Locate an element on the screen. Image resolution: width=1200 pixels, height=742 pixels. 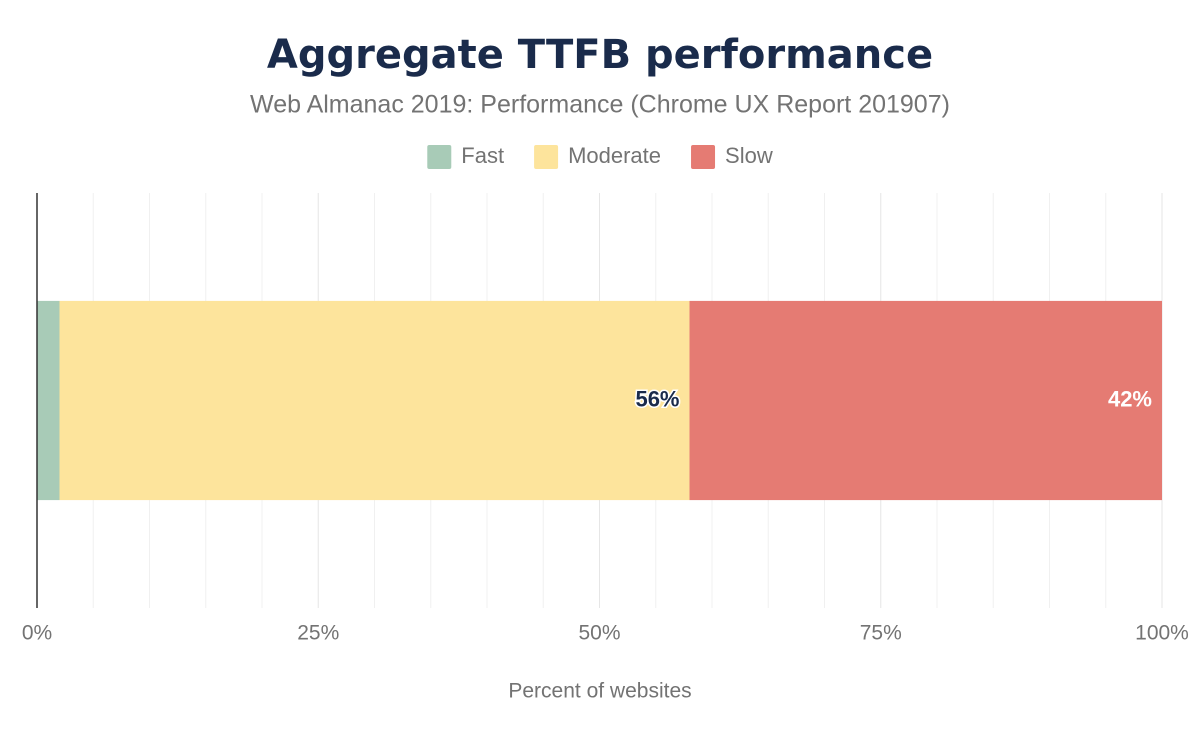
x-tick-label: 100% is located at coordinates (1162, 633).